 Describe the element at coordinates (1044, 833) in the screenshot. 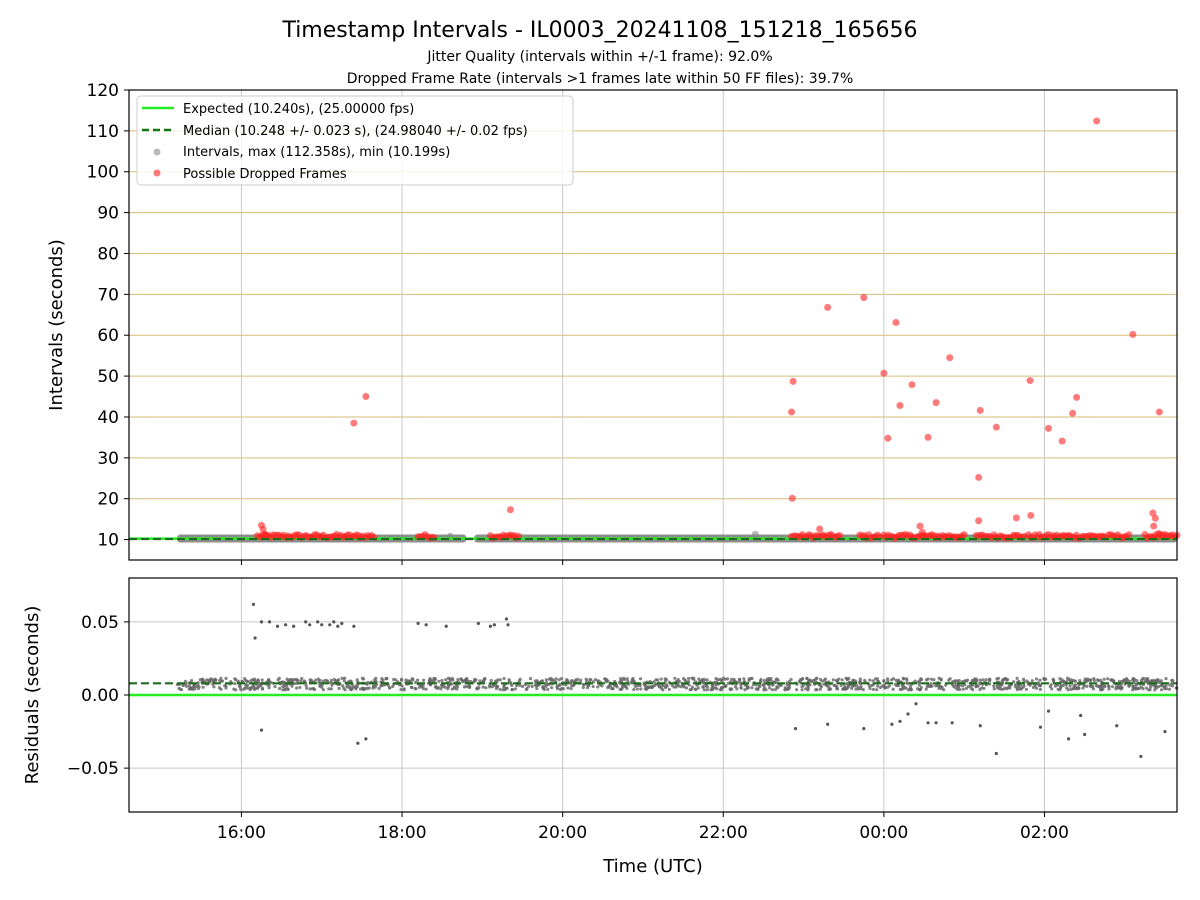

I see `x-tick-label: 02:00` at that location.